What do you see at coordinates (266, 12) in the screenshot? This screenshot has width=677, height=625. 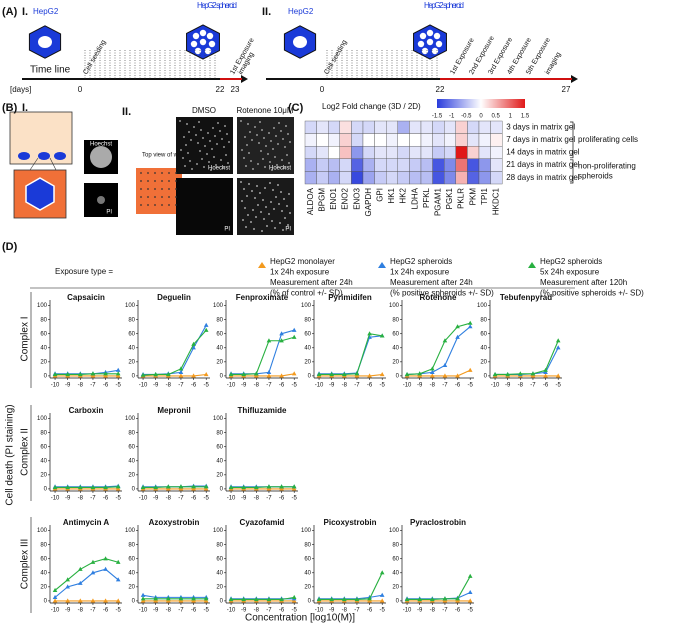 I see `part-label: II.` at bounding box center [266, 12].